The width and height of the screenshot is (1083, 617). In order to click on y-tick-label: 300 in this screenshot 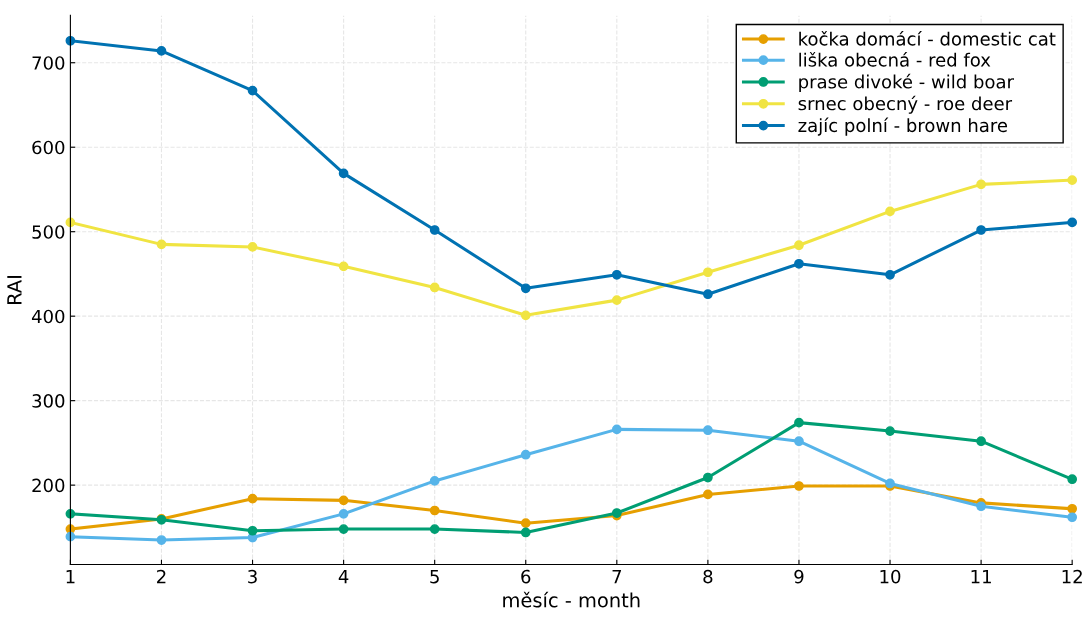, I will do `click(48, 401)`.